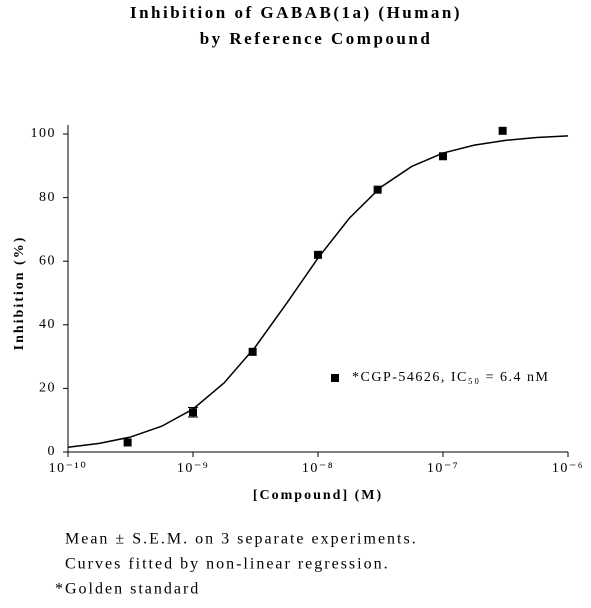 The image size is (591, 608). Describe the element at coordinates (47, 260) in the screenshot. I see `y-tick-label: 60` at that location.